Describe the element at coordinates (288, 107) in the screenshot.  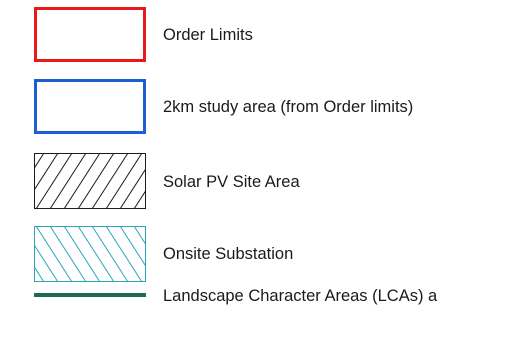
I see `legend-label-study-area: 2km study area (from Order limits)` at that location.